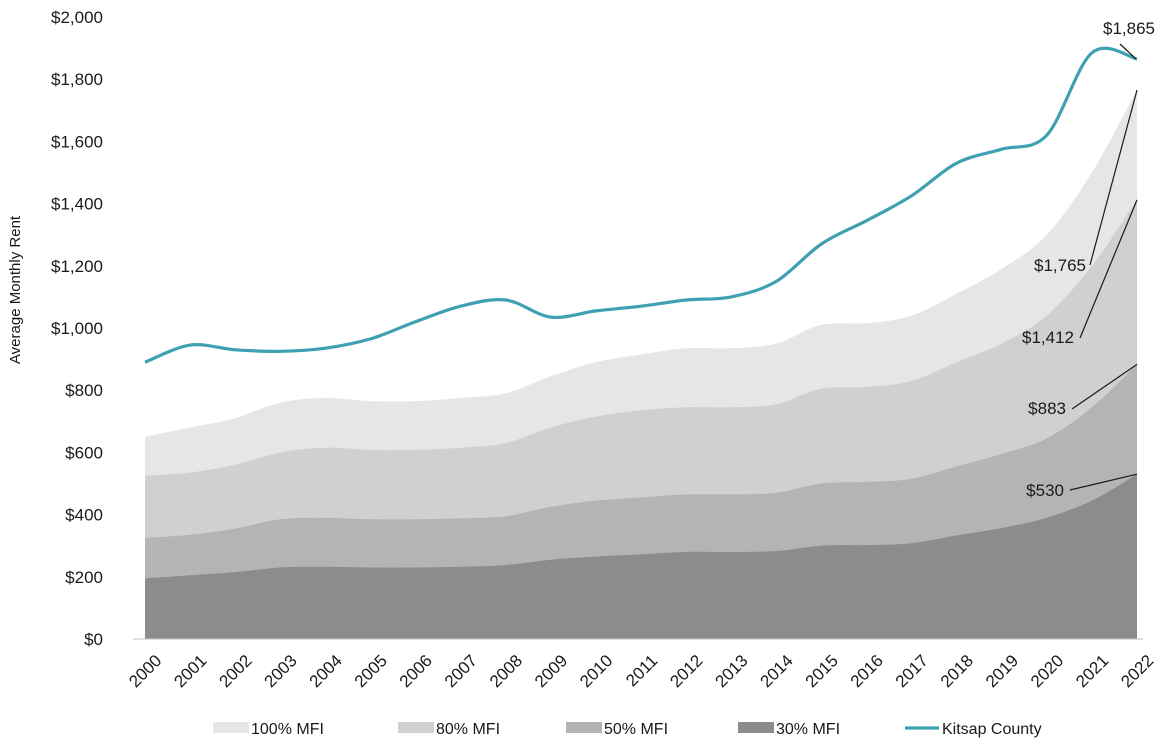 The image size is (1159, 740). I want to click on annotation-label: $1,765, so click(1060, 265).